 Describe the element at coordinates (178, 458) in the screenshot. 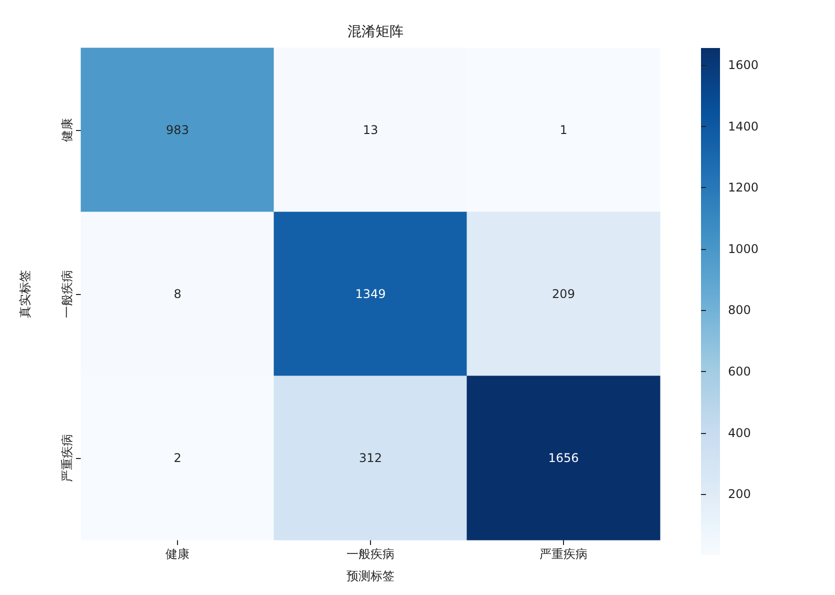

I see `data-label: 2` at that location.